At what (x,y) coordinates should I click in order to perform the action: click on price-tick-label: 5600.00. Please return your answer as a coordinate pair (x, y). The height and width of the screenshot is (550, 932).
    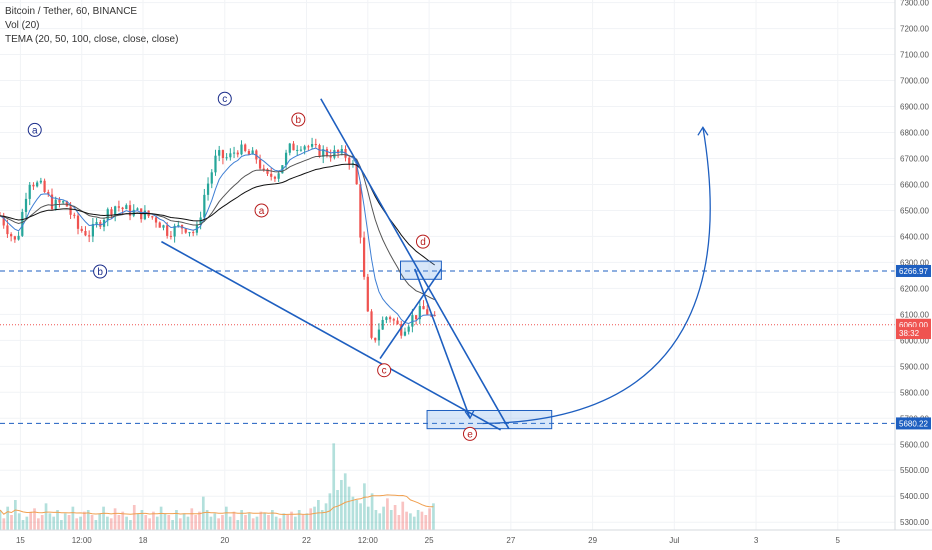
    Looking at the image, I should click on (914, 444).